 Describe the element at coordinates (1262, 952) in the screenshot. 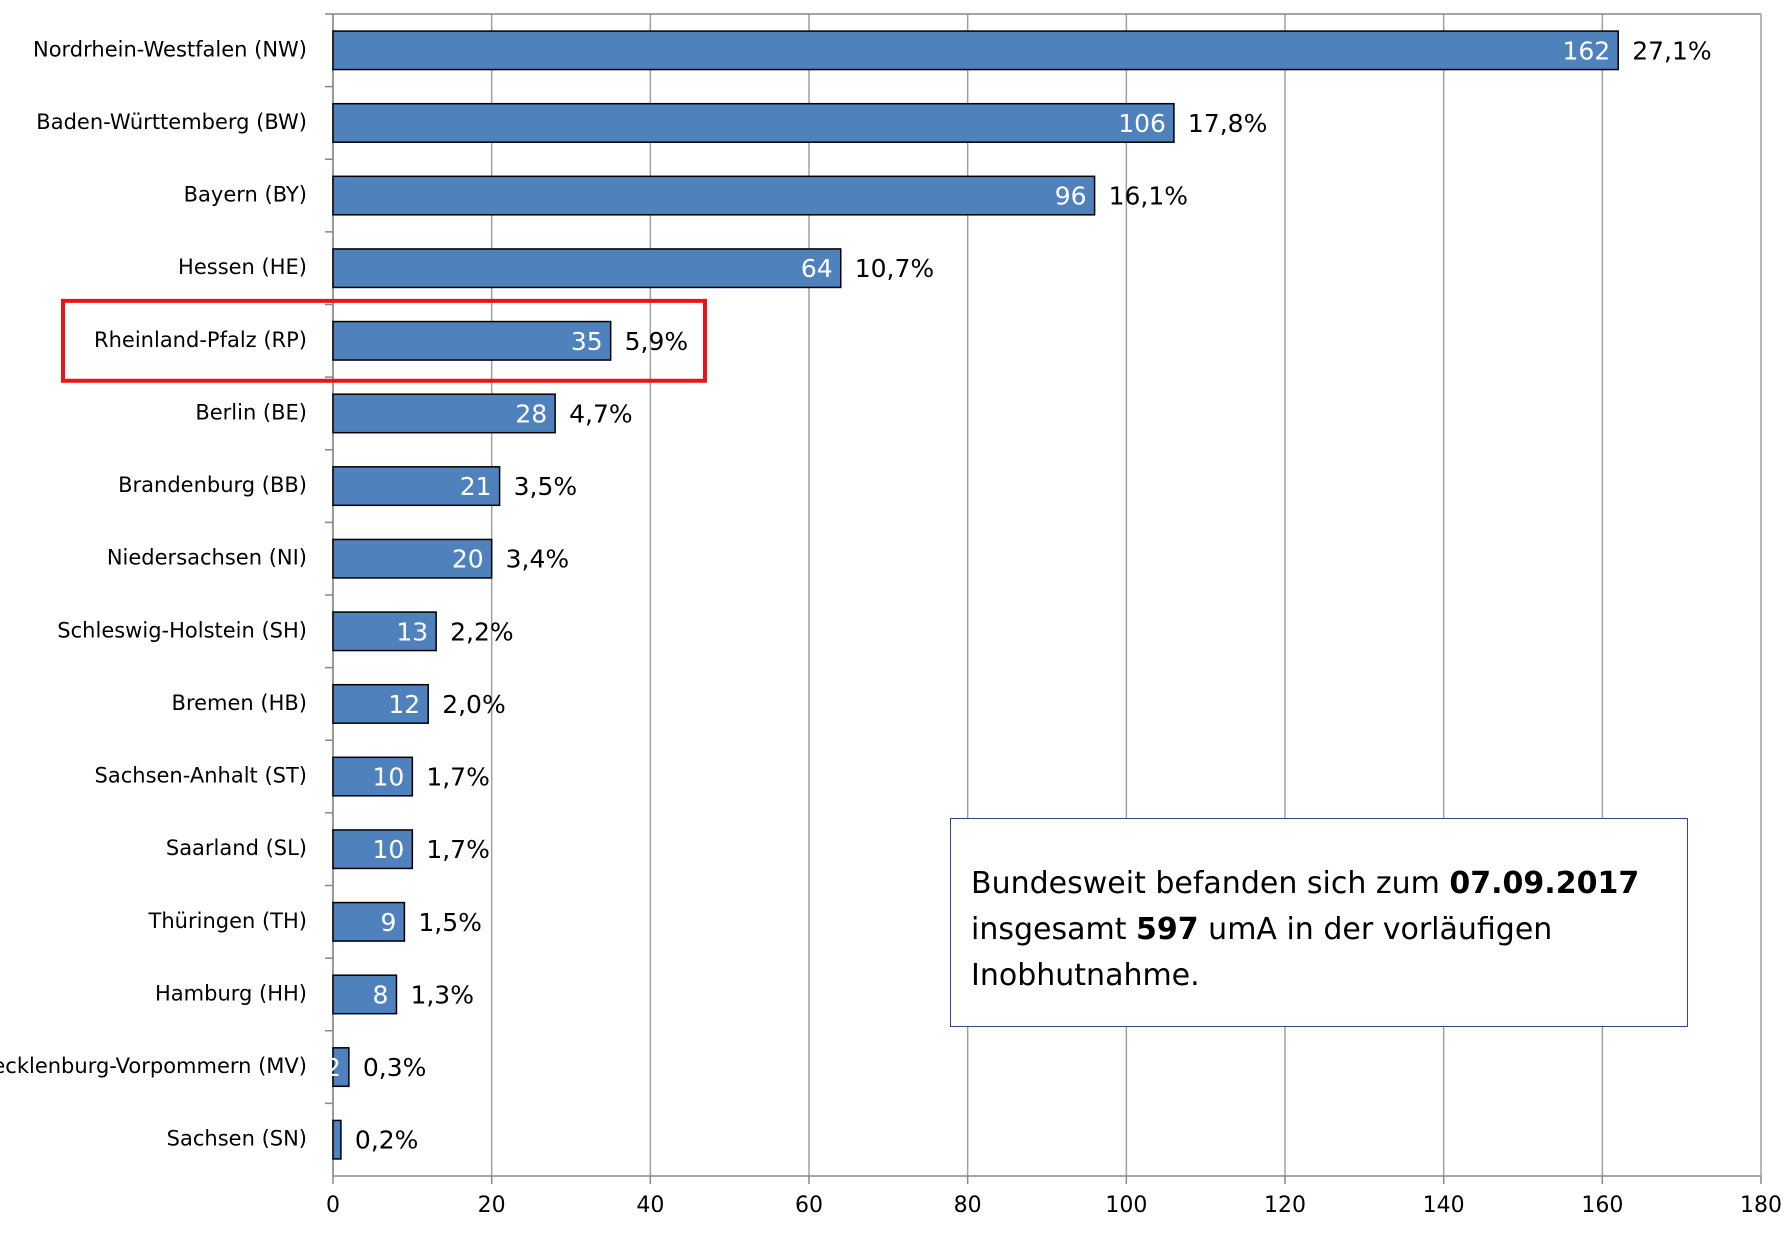

I see `annotation-text: umA in der vorläufigen Inobhutnahme.` at that location.